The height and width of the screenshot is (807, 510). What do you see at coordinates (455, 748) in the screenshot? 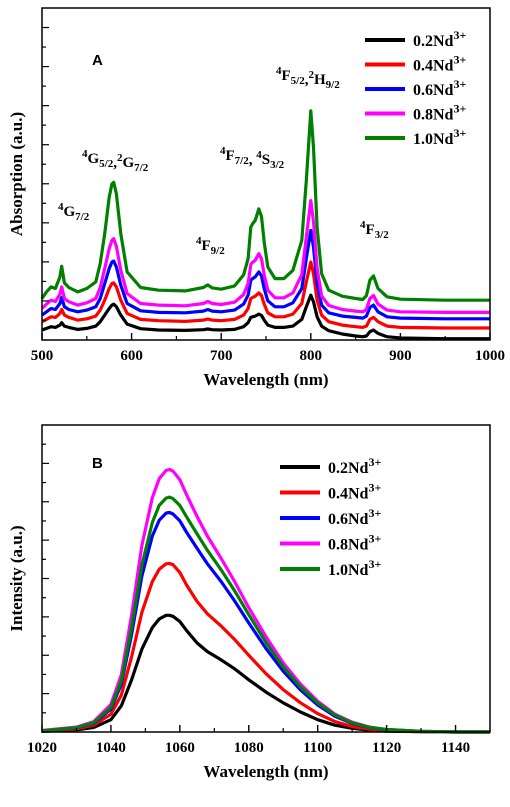
I see `x-tick-label: 1140` at bounding box center [455, 748].